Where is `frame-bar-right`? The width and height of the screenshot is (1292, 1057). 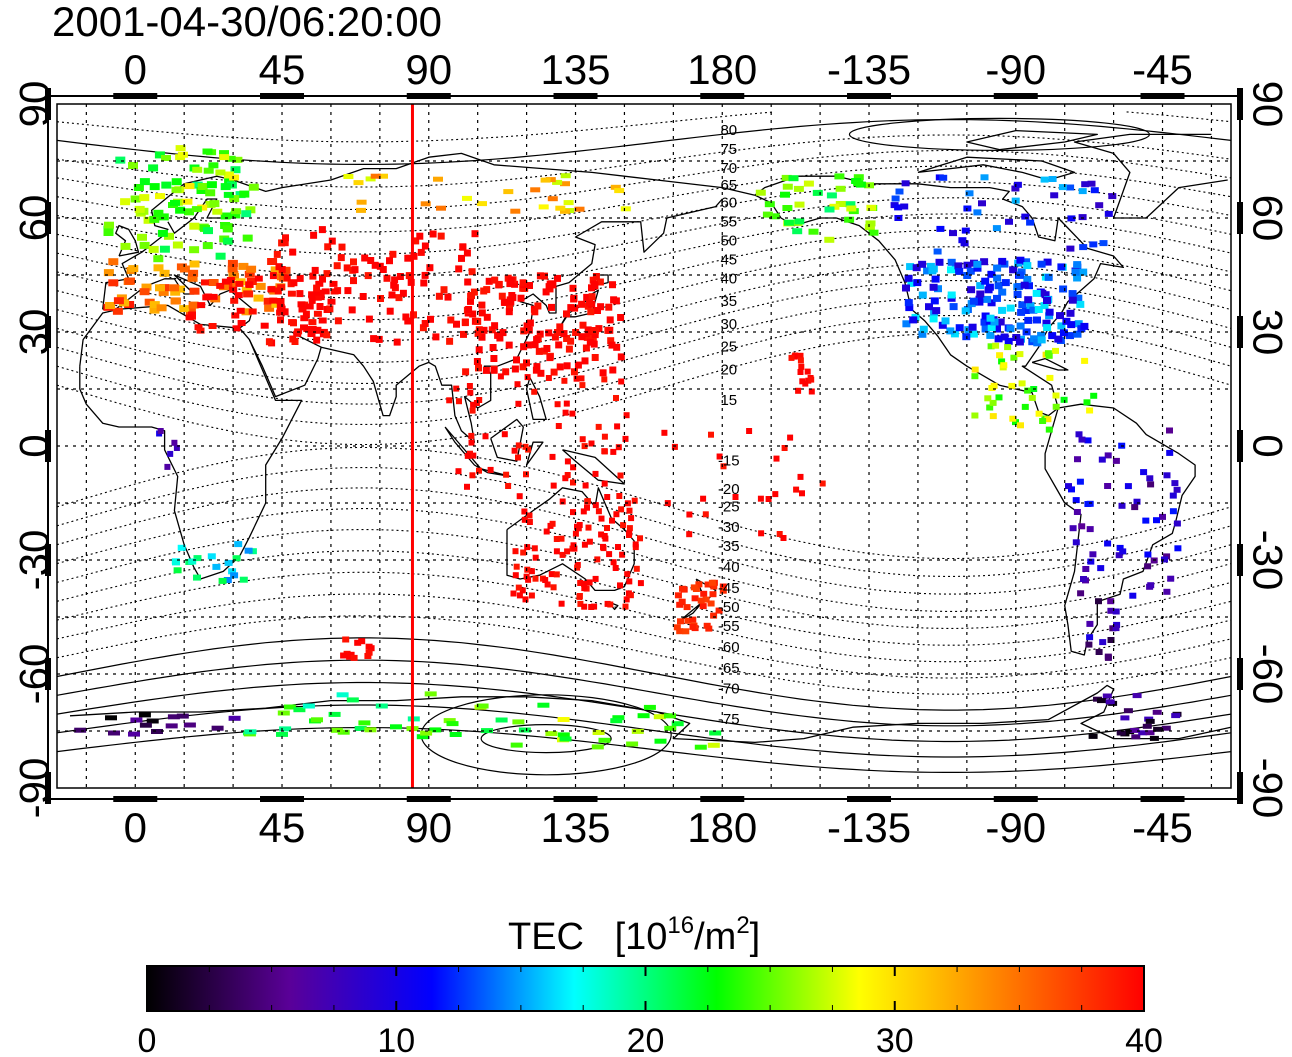
frame-bar-right is located at coordinates (1240, 332).